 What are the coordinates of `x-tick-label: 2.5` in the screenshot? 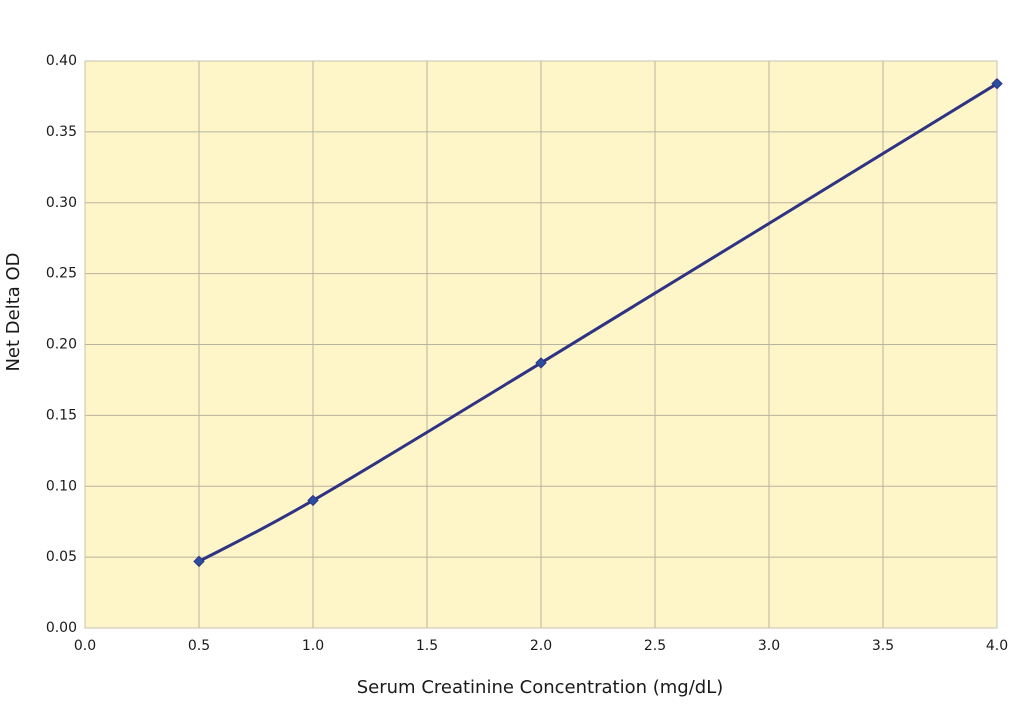 It's located at (655, 646).